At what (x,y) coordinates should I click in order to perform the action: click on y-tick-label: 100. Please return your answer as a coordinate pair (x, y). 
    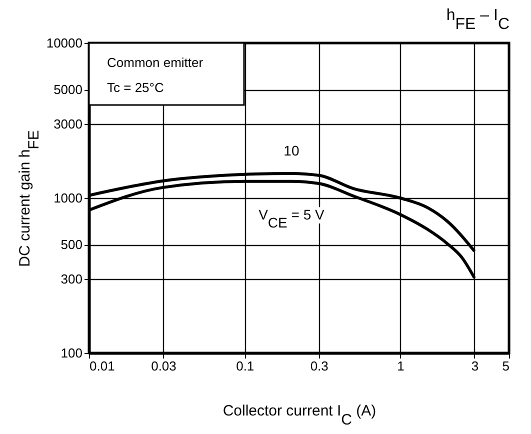
    Looking at the image, I should click on (71, 353).